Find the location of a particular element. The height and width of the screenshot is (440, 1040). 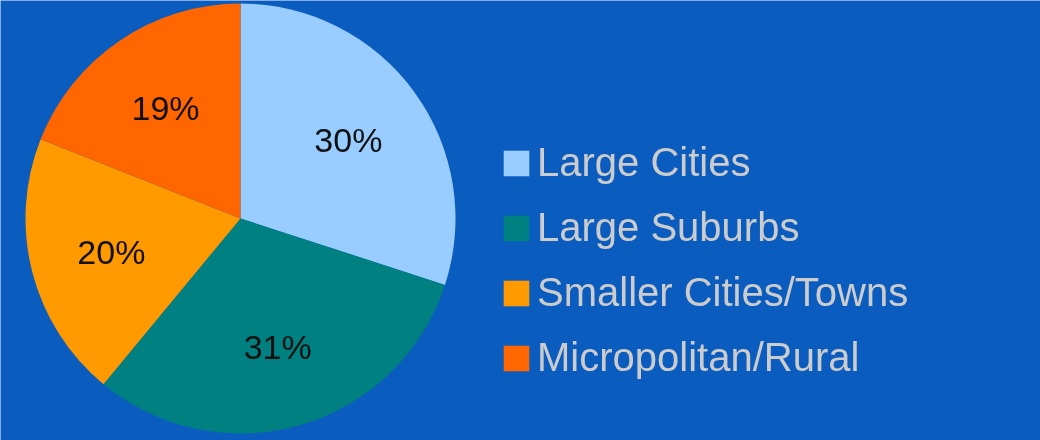

legend-label: Smaller Cities/Towns is located at coordinates (723, 292).